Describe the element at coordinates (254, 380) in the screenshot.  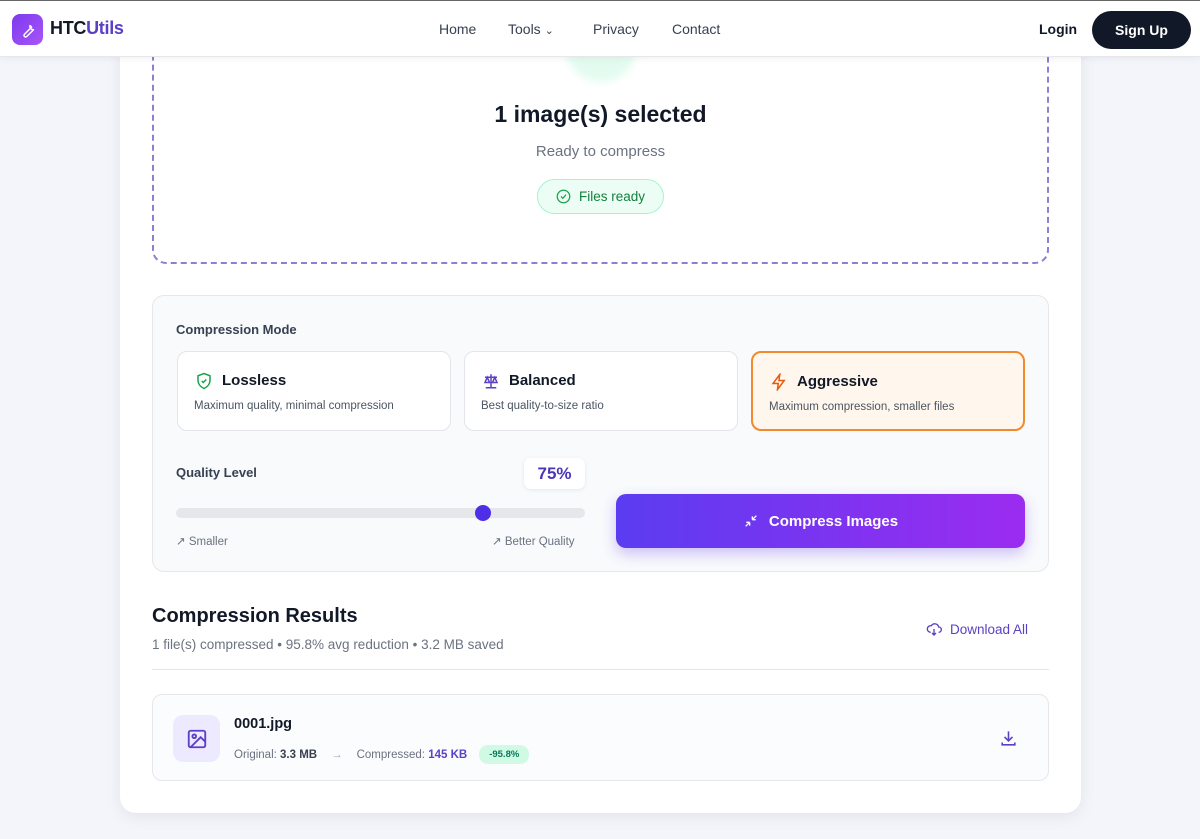
I see `mode-title: Lossless` at that location.